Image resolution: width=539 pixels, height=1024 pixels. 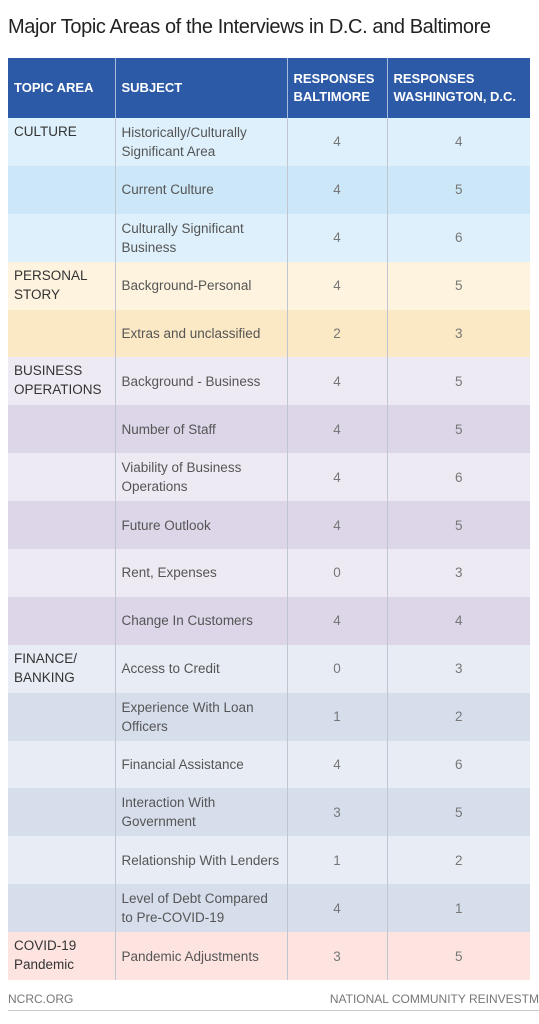 I want to click on subject-cell: Culturally Significant Business, so click(x=201, y=237).